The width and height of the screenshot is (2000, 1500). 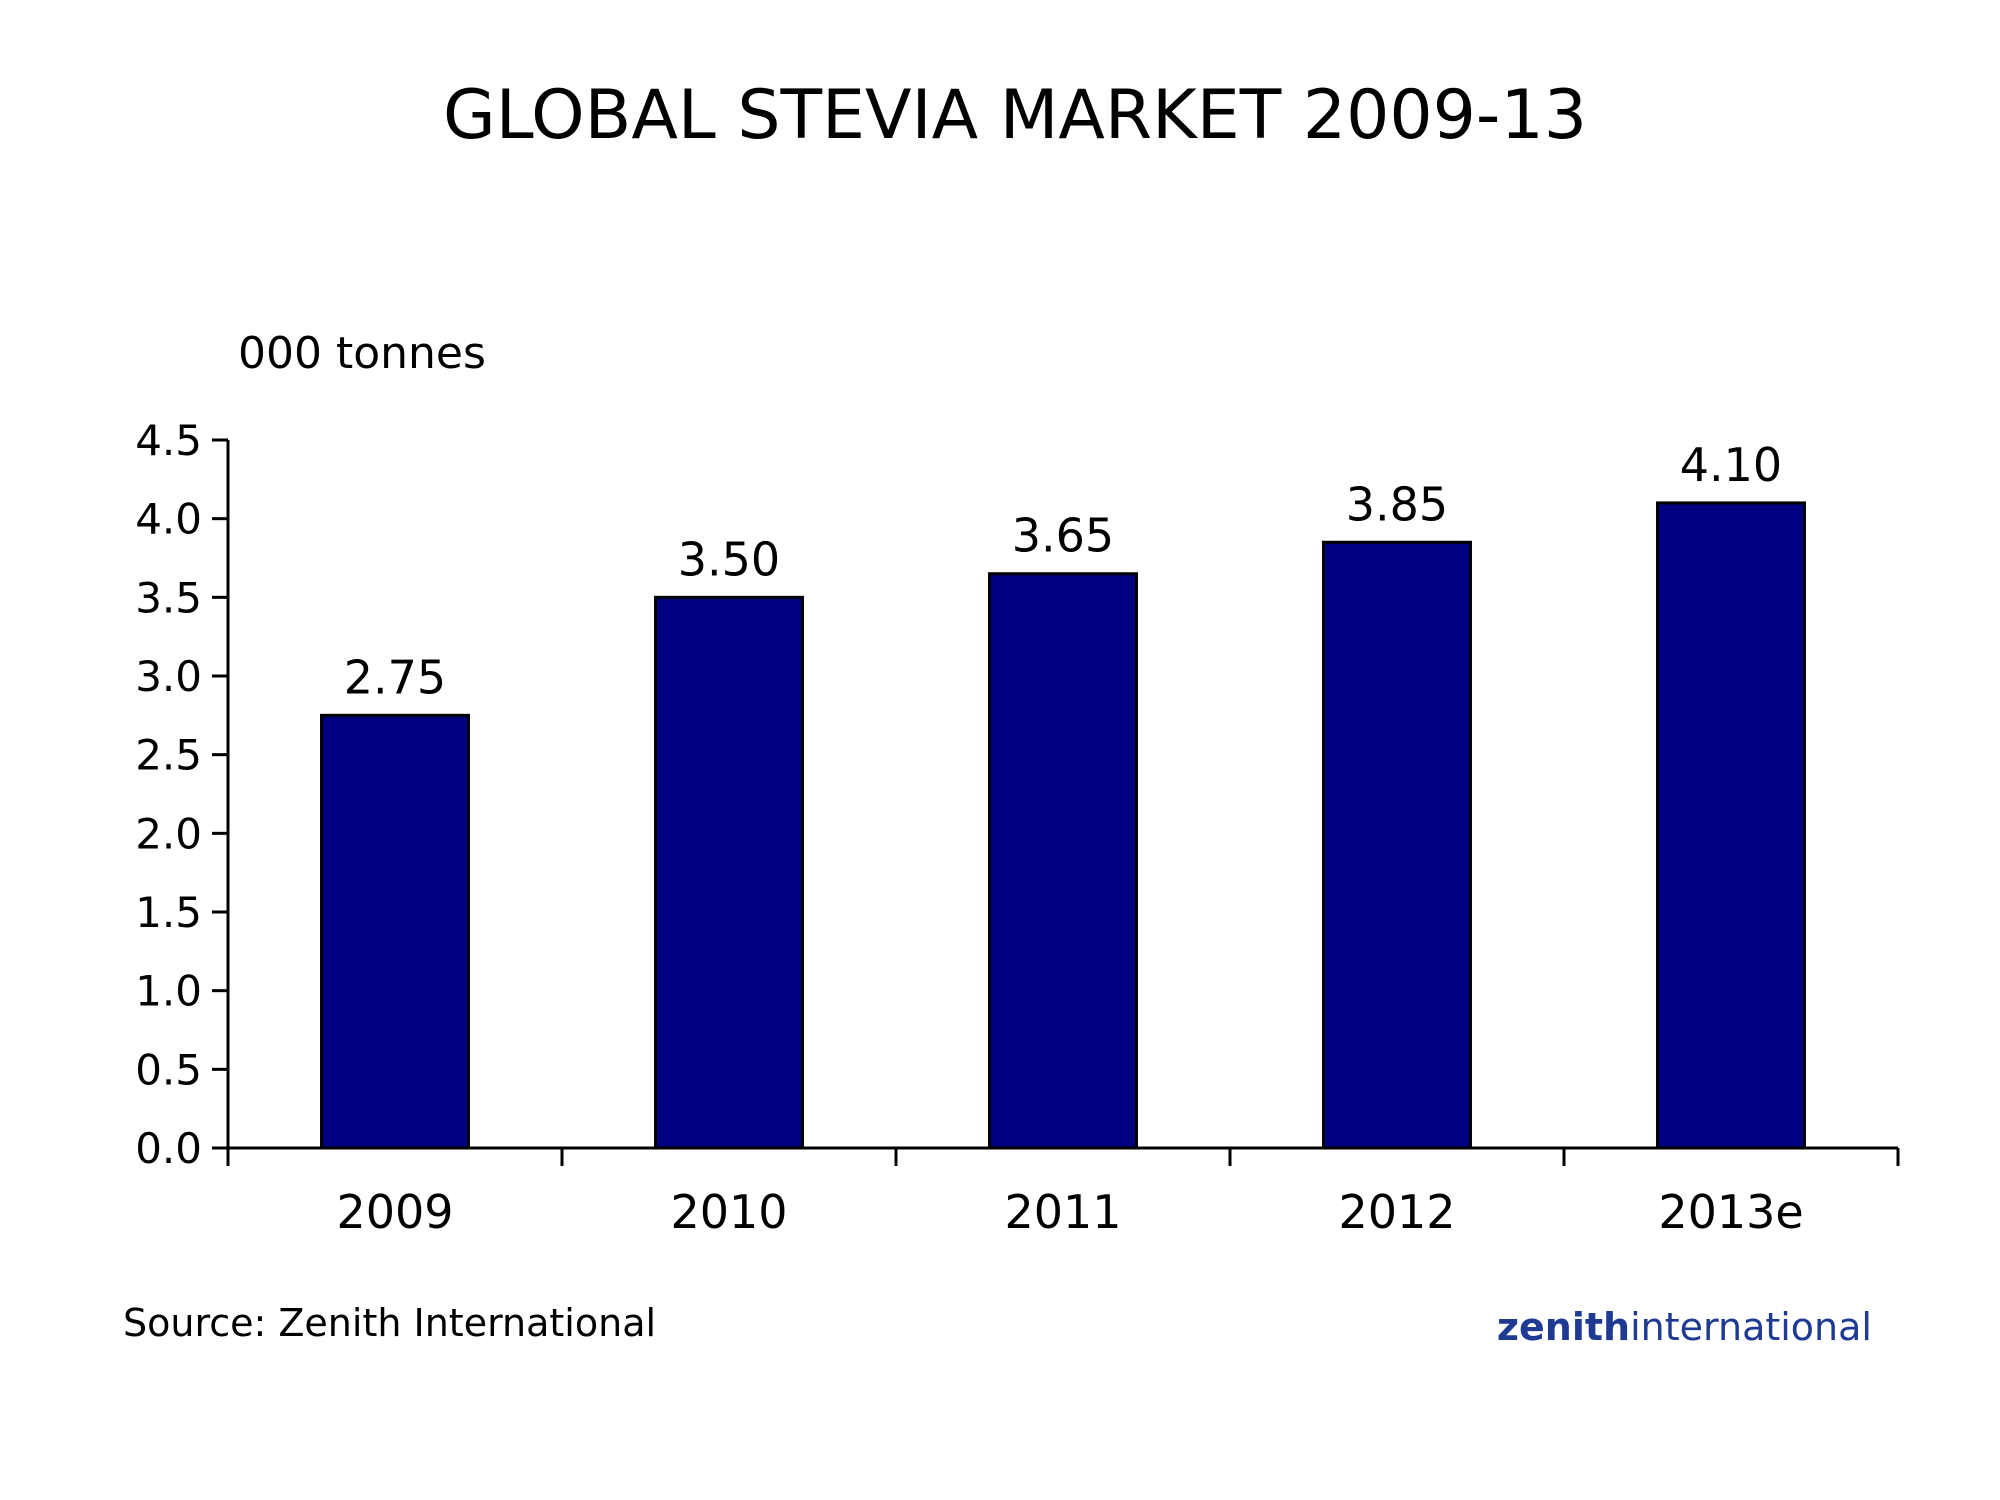 I want to click on x-tick-label: 2011, so click(x=1062, y=1212).